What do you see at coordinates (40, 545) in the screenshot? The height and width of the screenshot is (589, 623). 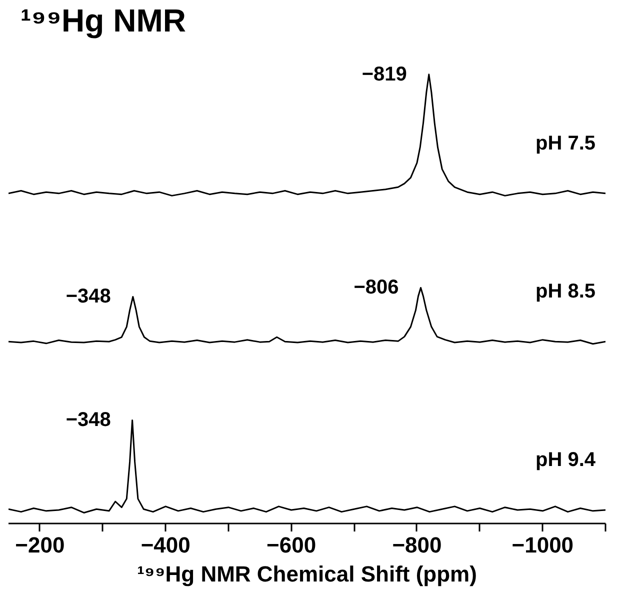 I see `x-tick-label: −200` at bounding box center [40, 545].